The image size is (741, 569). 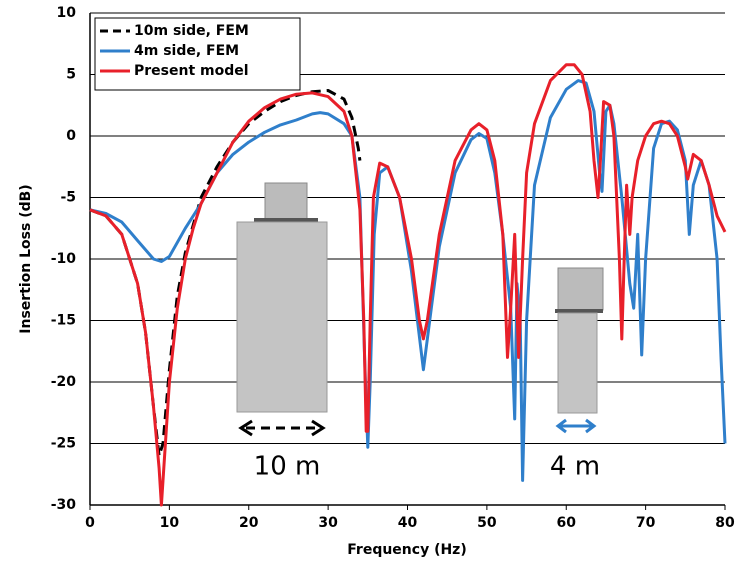 What do you see at coordinates (646, 523) in the screenshot?
I see `x-tick-label: 70` at bounding box center [646, 523].